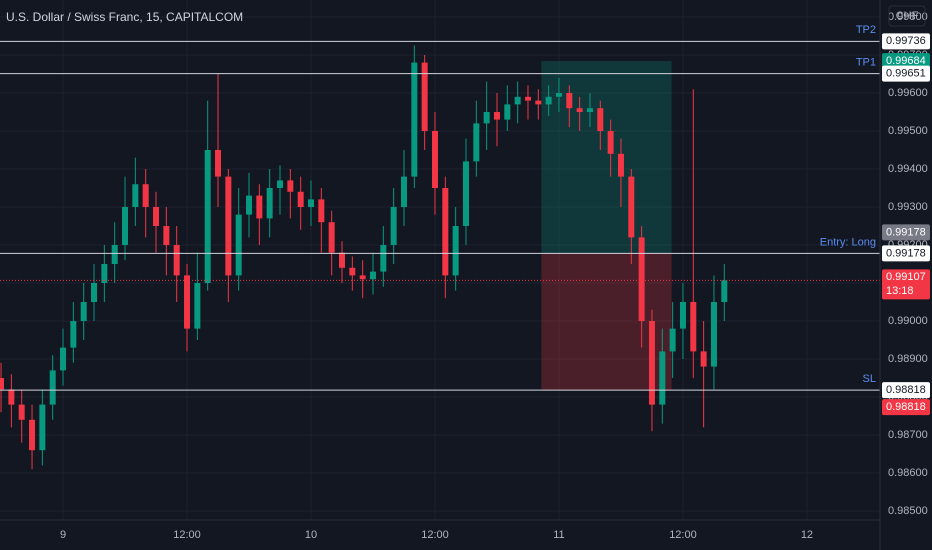  Describe the element at coordinates (908, 321) in the screenshot. I see `y-tick-label: 0.99000` at that location.